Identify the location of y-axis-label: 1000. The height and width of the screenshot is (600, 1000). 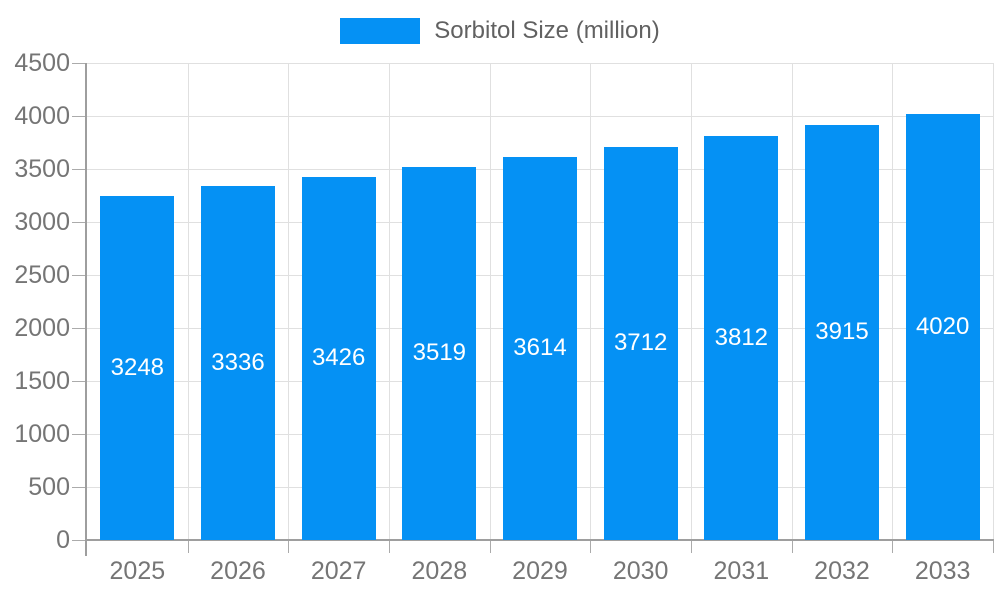
(42, 434).